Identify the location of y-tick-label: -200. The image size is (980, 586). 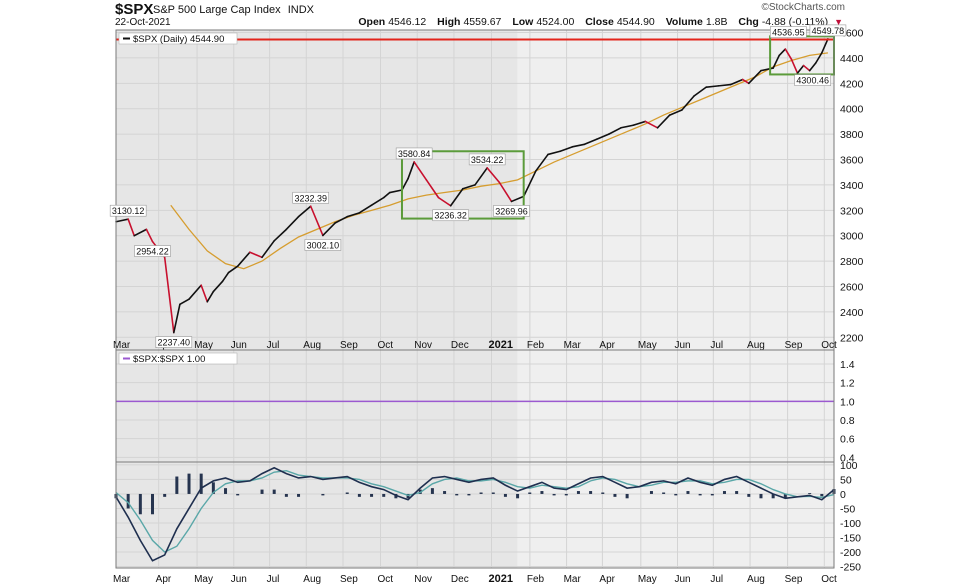
(850, 553).